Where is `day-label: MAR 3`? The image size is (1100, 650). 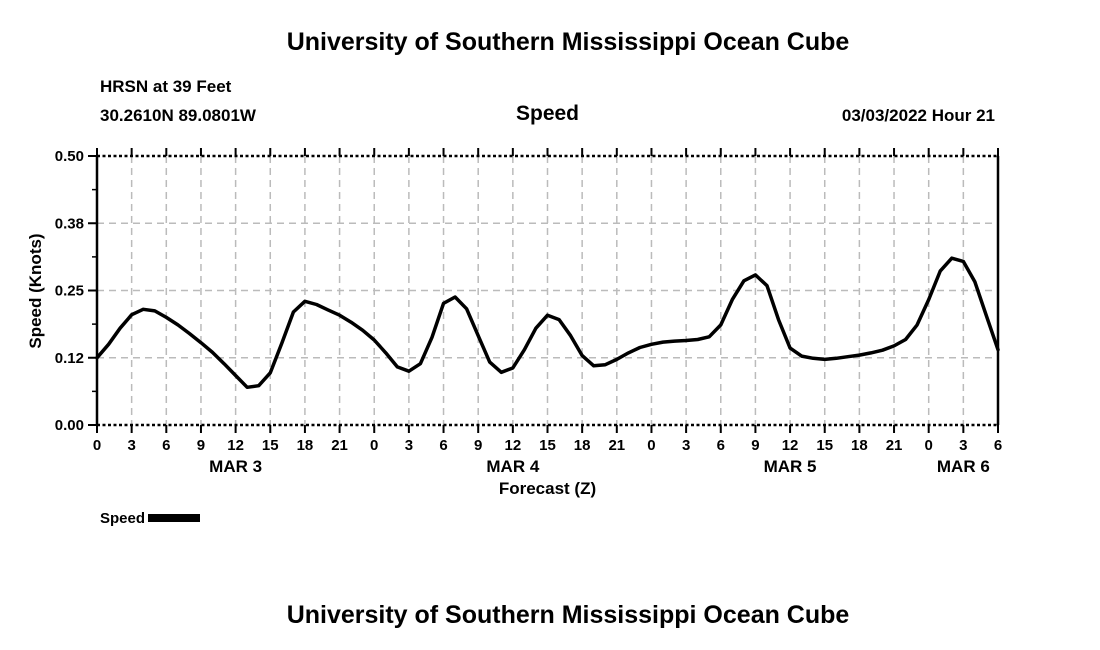 day-label: MAR 3 is located at coordinates (235, 466).